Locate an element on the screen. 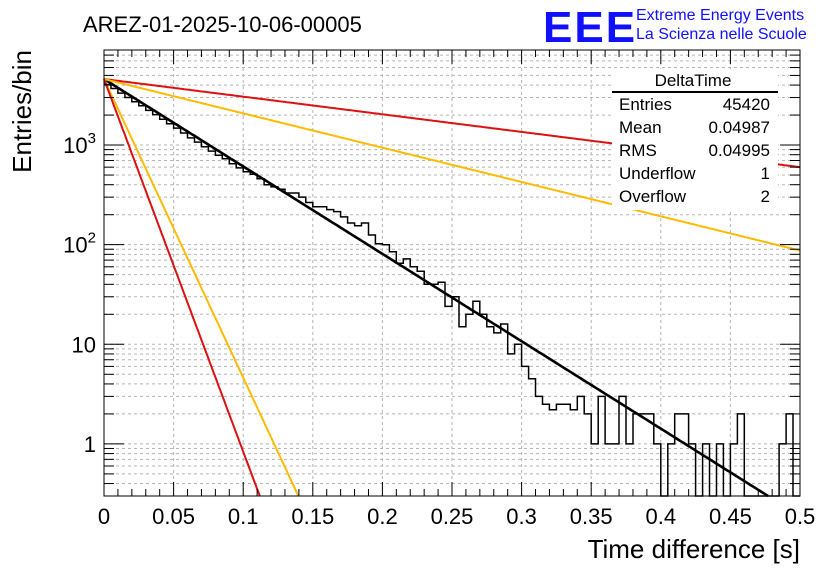 The width and height of the screenshot is (836, 572). y-tick-label: 10² is located at coordinates (79, 244).